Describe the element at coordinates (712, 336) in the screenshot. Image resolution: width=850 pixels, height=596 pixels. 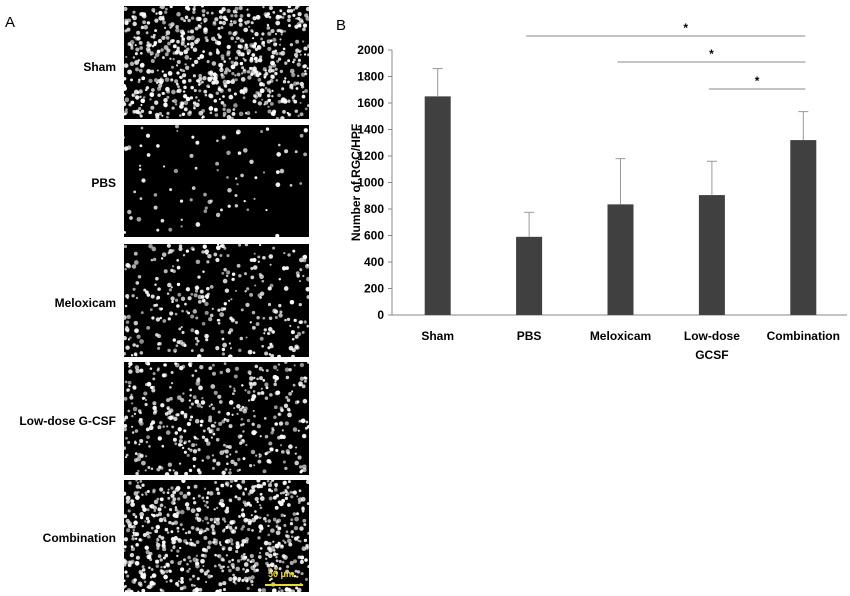
I see `x-tick-label: Low-dose` at that location.